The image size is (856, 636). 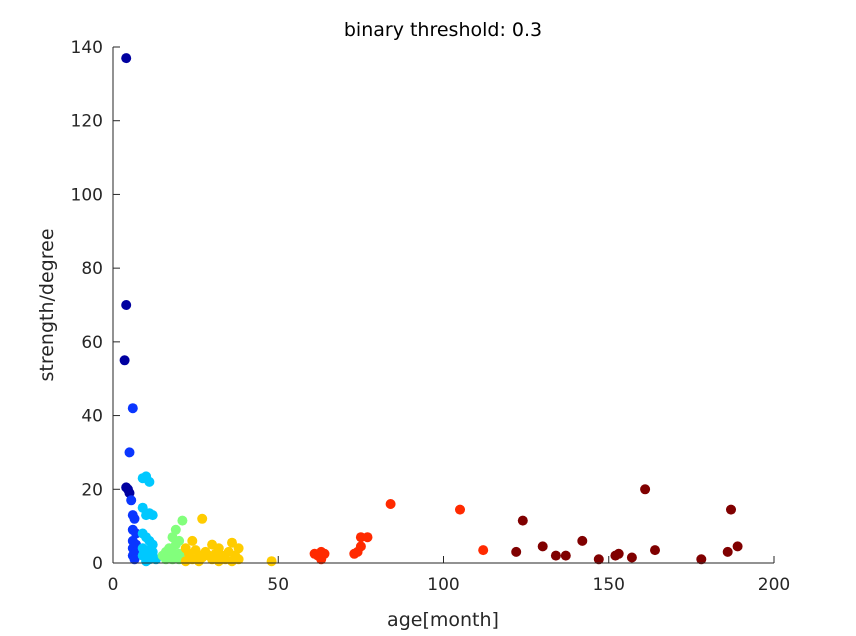 I want to click on y-tick-label: 20, so click(x=92, y=490).